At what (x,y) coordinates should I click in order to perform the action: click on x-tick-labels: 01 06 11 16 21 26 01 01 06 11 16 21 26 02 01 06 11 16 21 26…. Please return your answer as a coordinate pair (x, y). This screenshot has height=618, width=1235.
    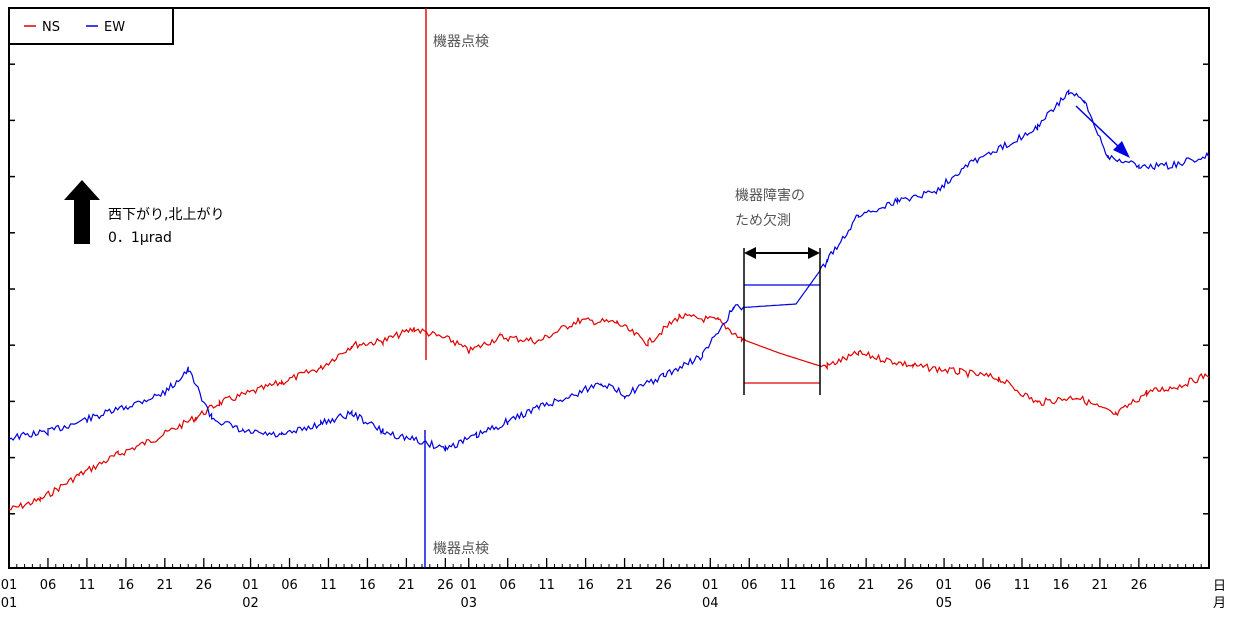
    Looking at the image, I should click on (574, 584).